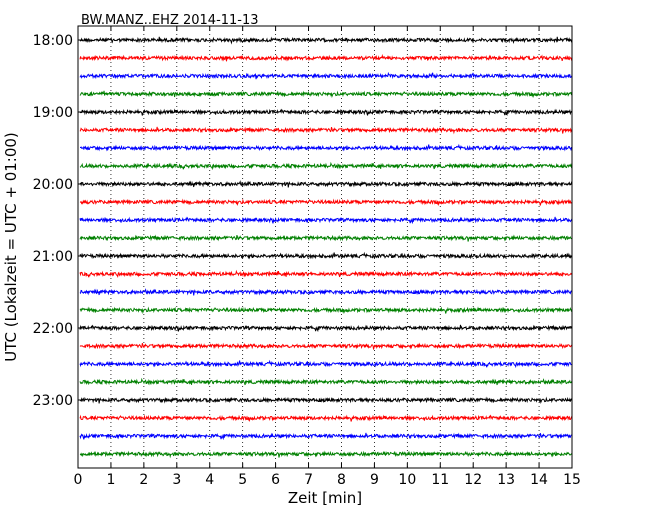 This screenshot has height=520, width=650. Describe the element at coordinates (78, 480) in the screenshot. I see `x-tick-label-0: 0` at that location.